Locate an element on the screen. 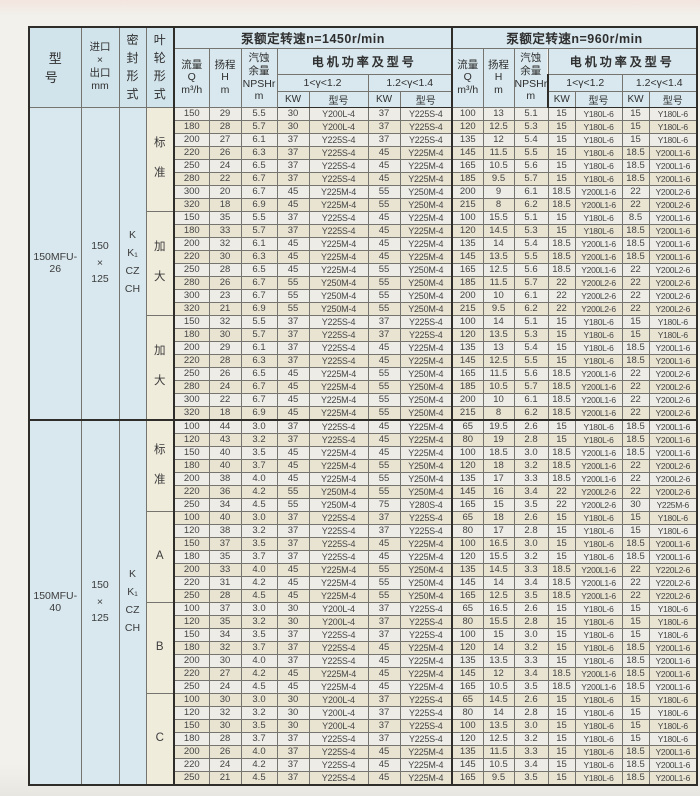 The width and height of the screenshot is (700, 796). spec-value-cell: 40 is located at coordinates (225, 517).